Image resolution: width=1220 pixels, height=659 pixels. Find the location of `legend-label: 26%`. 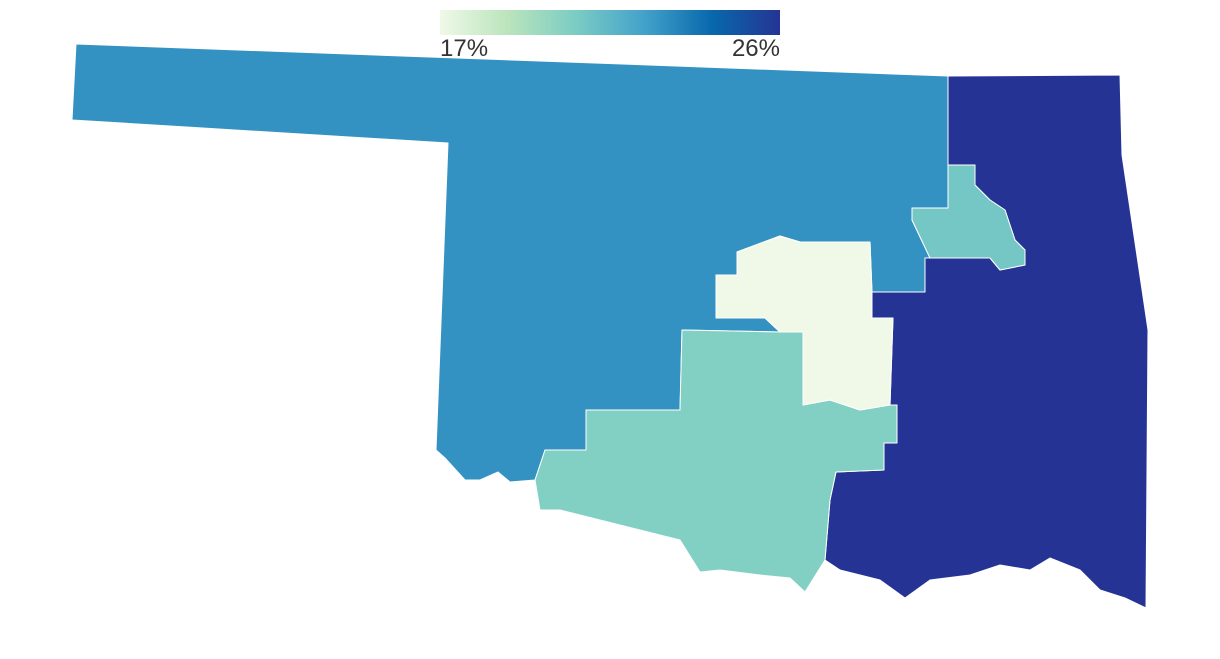

legend-label: 26% is located at coordinates (756, 48).